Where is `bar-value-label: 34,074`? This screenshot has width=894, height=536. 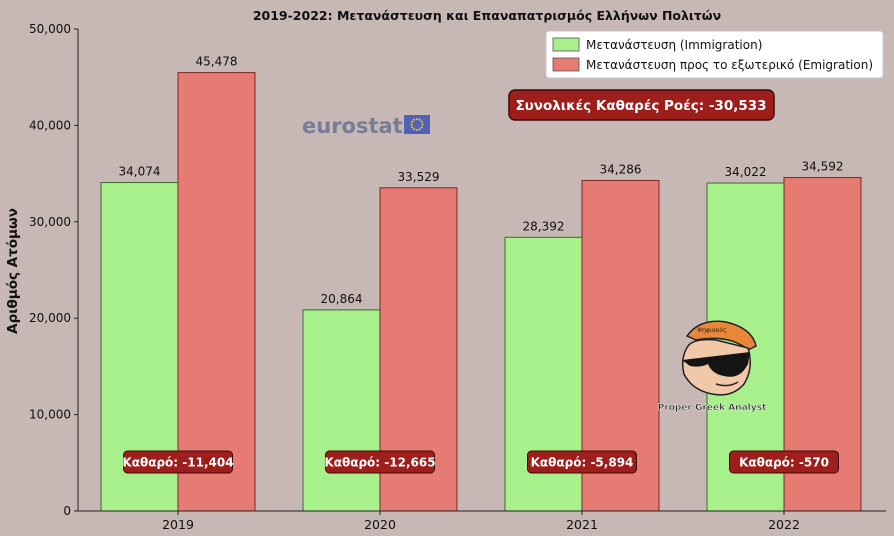 bar-value-label: 34,074 is located at coordinates (140, 172).